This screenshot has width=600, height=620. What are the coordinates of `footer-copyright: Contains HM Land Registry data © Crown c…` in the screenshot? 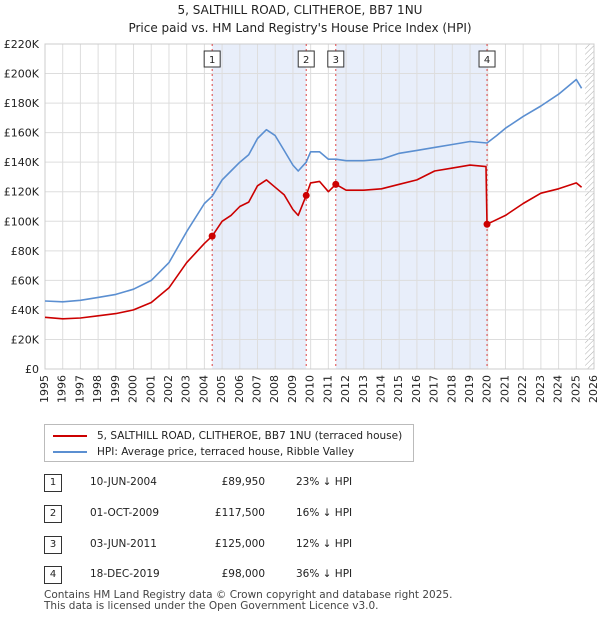 It's located at (248, 595).